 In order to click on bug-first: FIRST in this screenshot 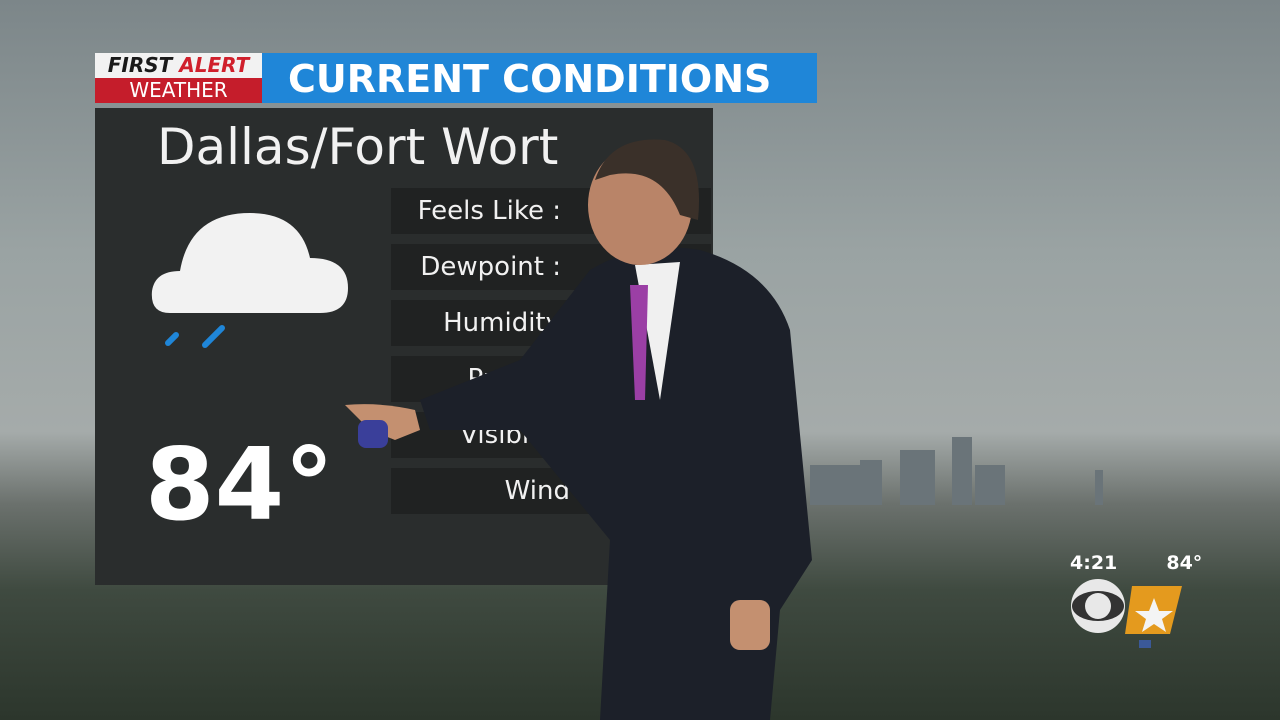, I will do `click(140, 65)`.